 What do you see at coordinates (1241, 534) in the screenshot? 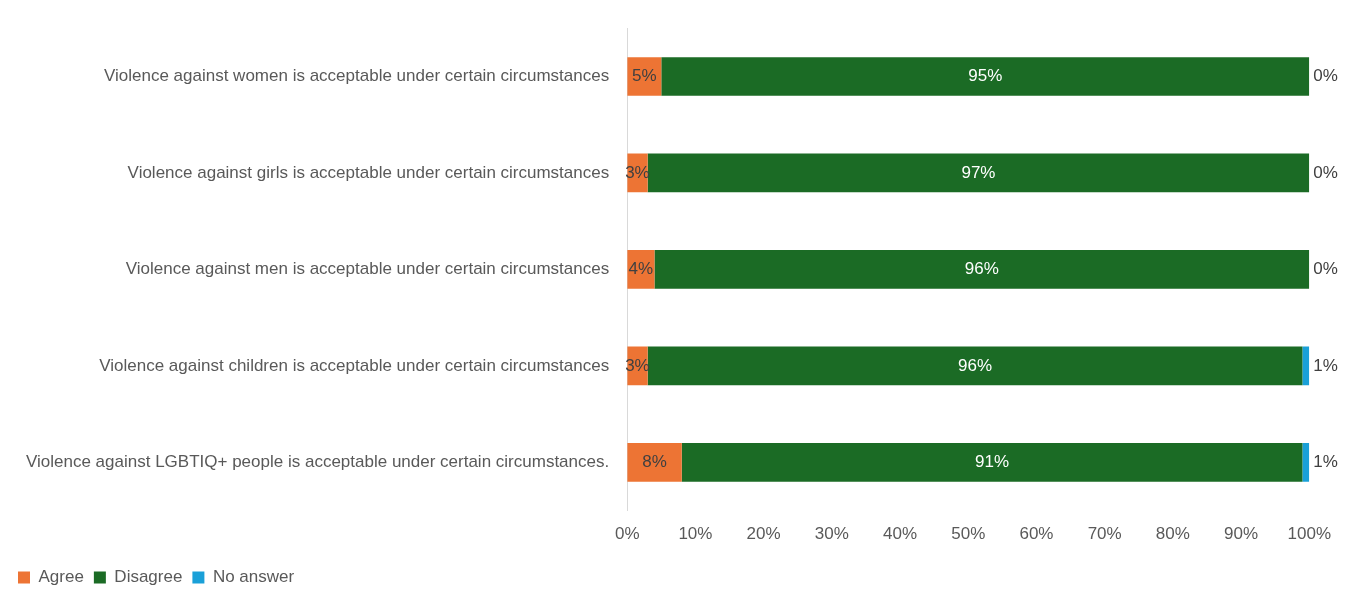
I see `x-tick-label: 90%` at bounding box center [1241, 534].